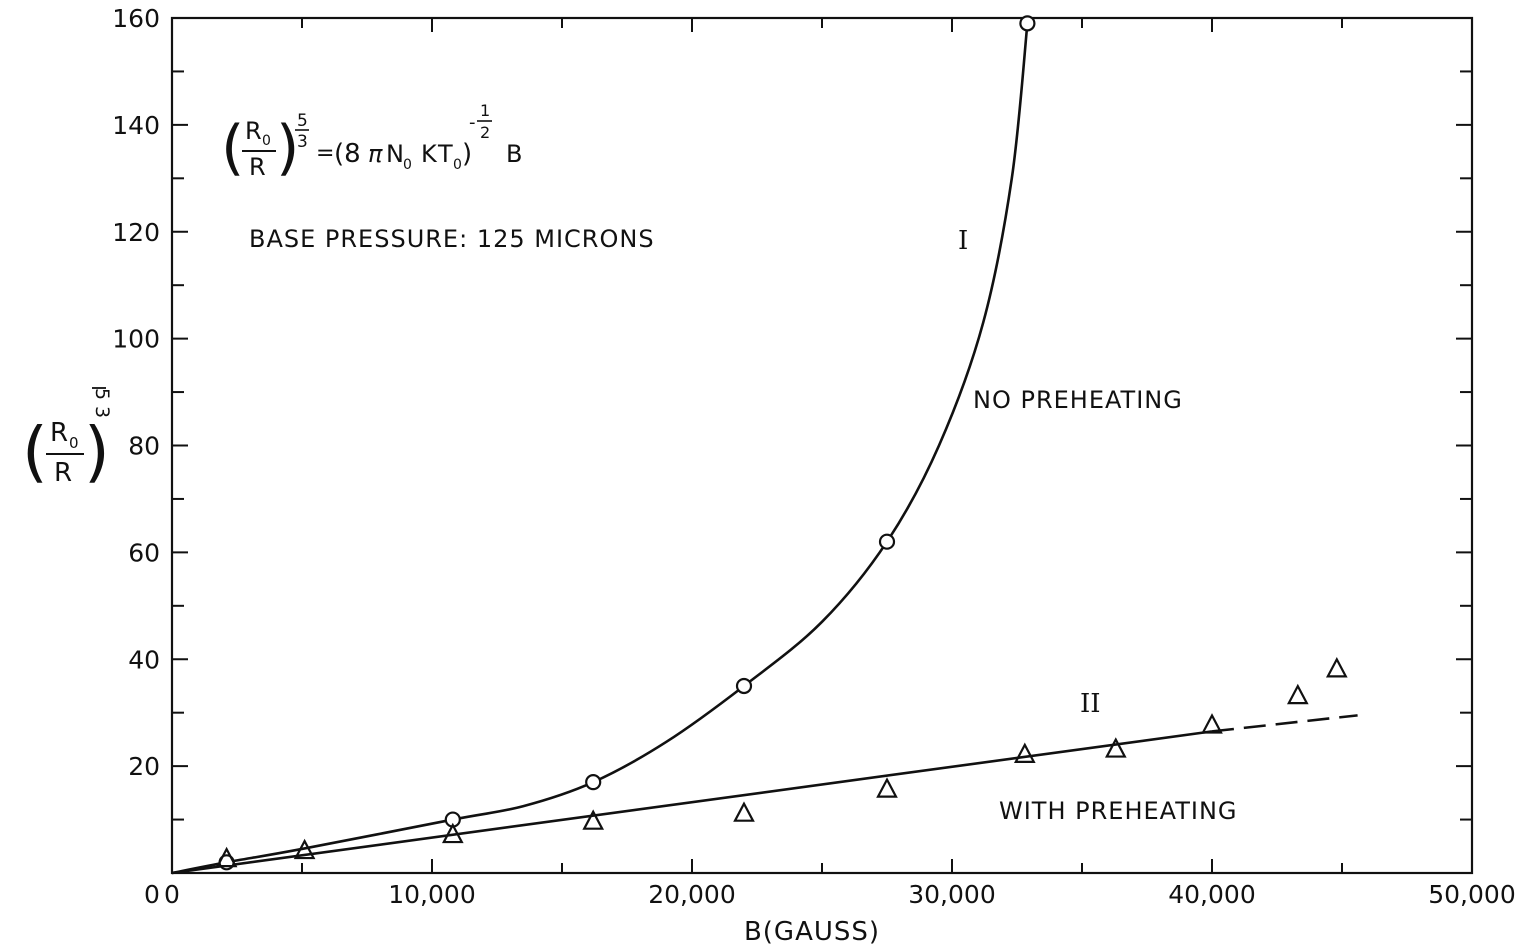  Describe the element at coordinates (102, 402) in the screenshot. I see `y-label-exponent: 5 3` at that location.